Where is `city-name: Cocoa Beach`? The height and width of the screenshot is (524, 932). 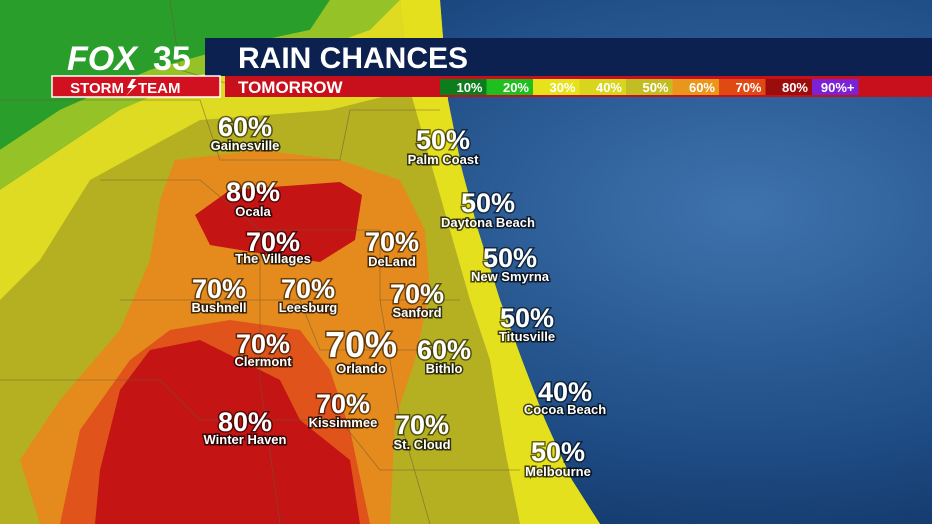
city-name: Cocoa Beach is located at coordinates (565, 409).